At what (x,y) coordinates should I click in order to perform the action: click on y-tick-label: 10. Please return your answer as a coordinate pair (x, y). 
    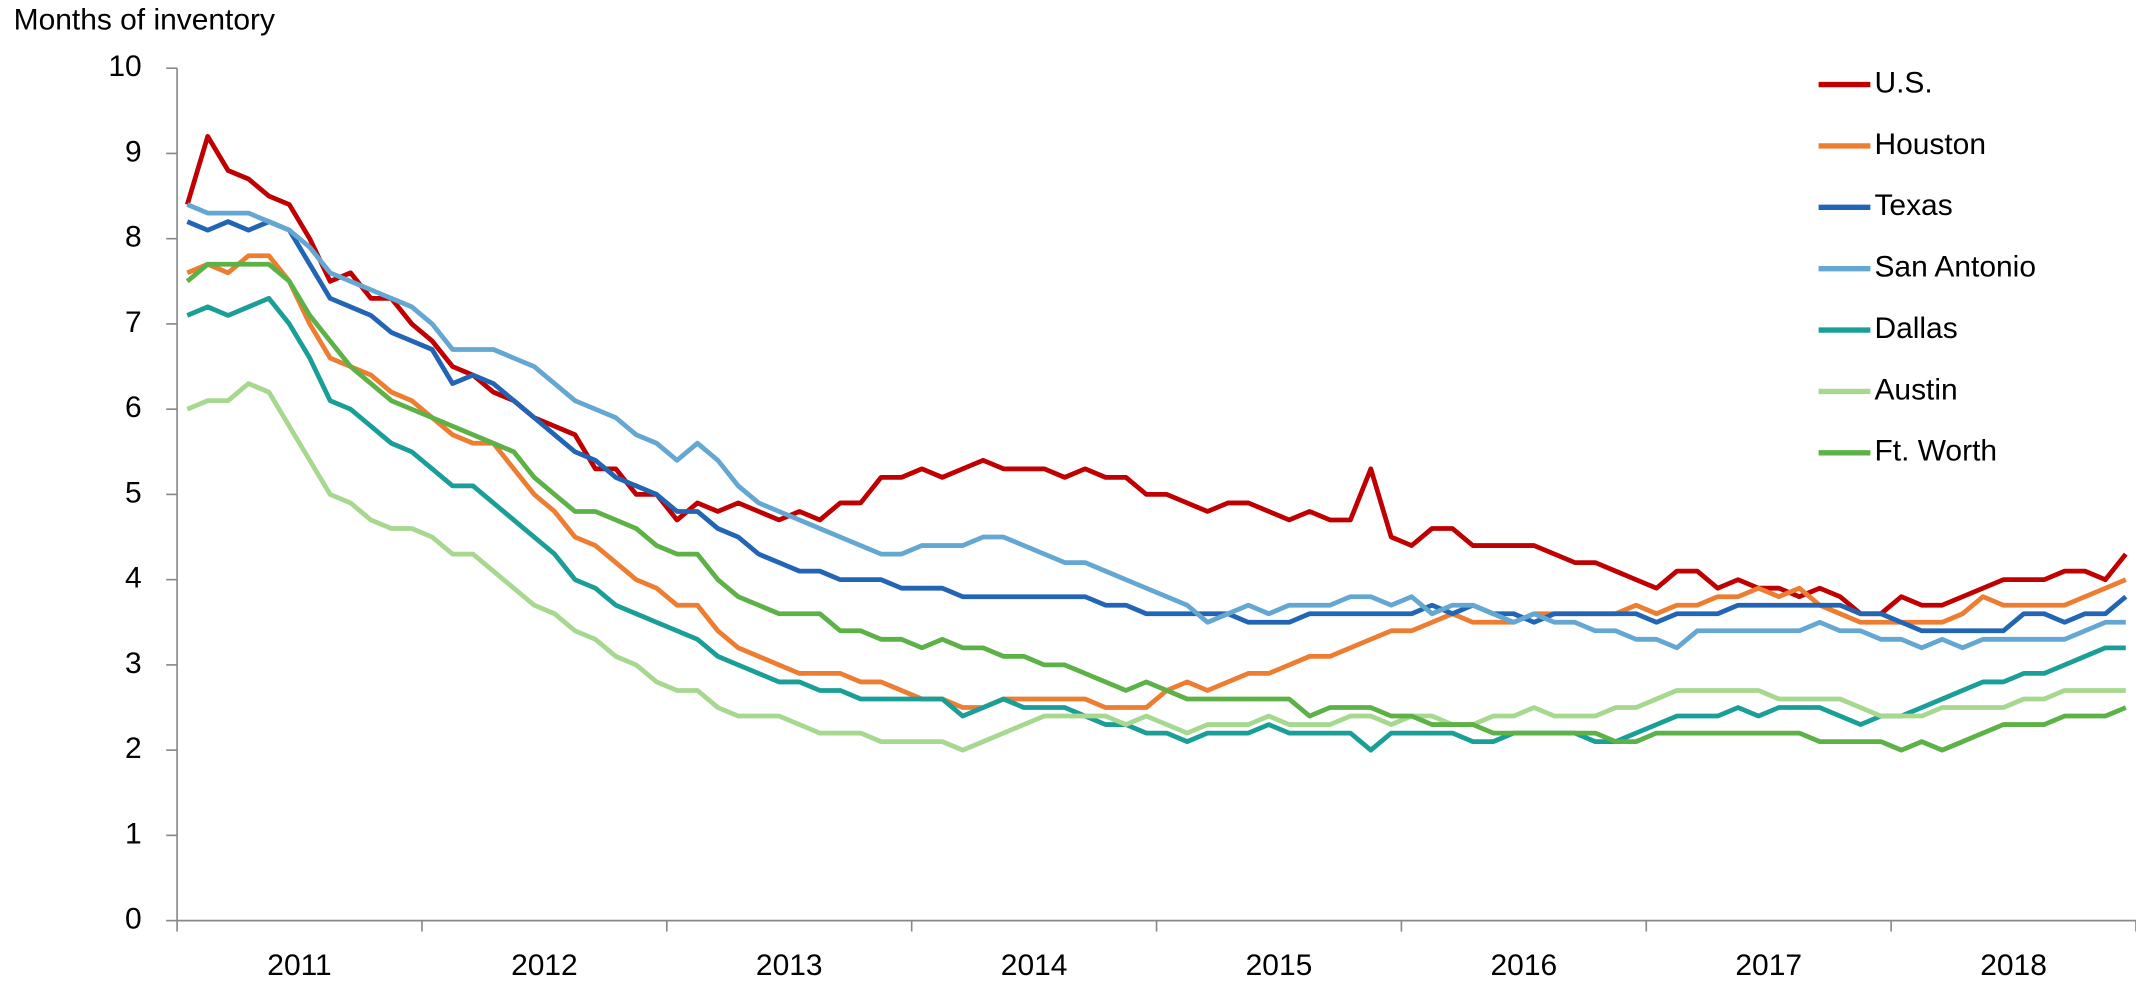
    Looking at the image, I should click on (124, 66).